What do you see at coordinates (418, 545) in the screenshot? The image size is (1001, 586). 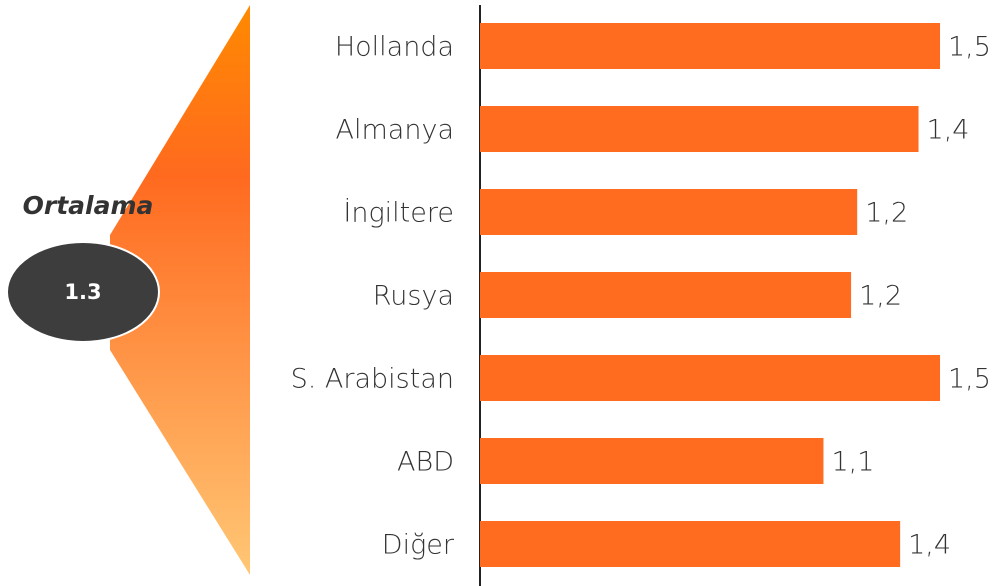 I see `category-label: Diğer` at bounding box center [418, 545].